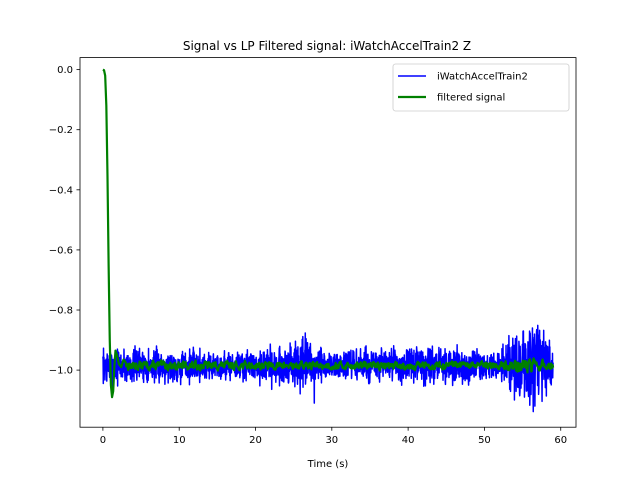 The height and width of the screenshot is (480, 640). What do you see at coordinates (484, 440) in the screenshot?
I see `x-tick-label: 50` at bounding box center [484, 440].